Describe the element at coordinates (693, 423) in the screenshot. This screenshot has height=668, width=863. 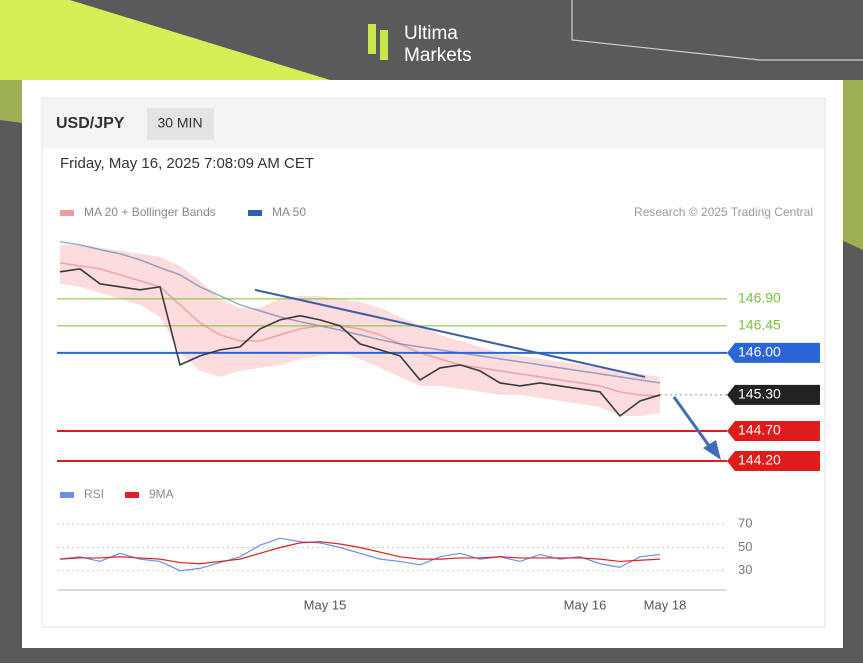
I see `forecast-arrow` at that location.